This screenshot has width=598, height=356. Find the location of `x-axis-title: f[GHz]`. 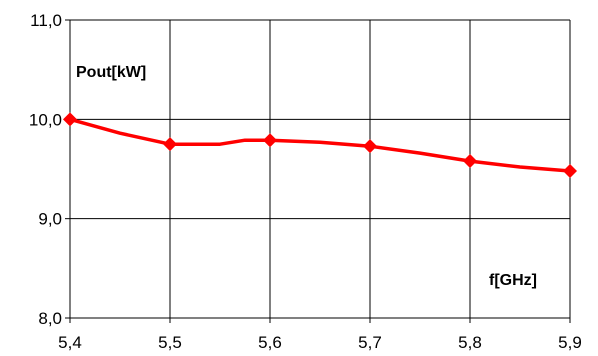

x-axis-title: f[GHz] is located at coordinates (513, 280).